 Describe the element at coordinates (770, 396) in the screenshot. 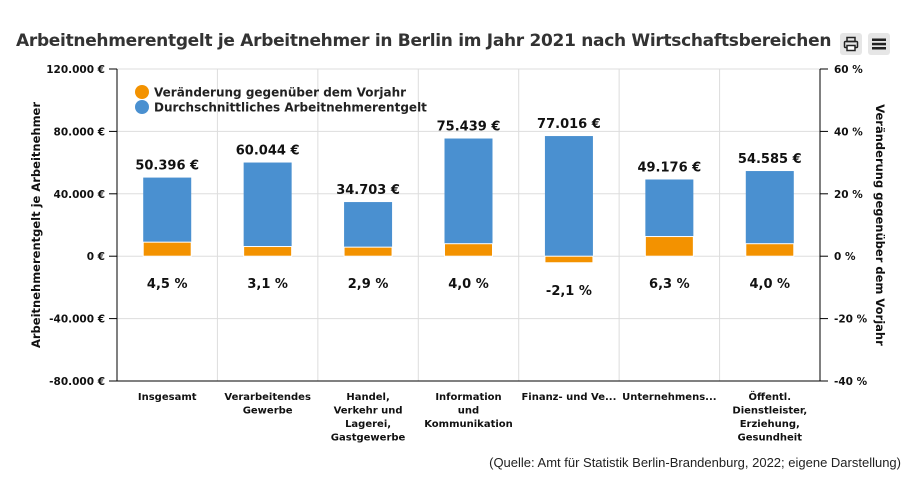

I see `x-category-label: Öffentl.` at that location.